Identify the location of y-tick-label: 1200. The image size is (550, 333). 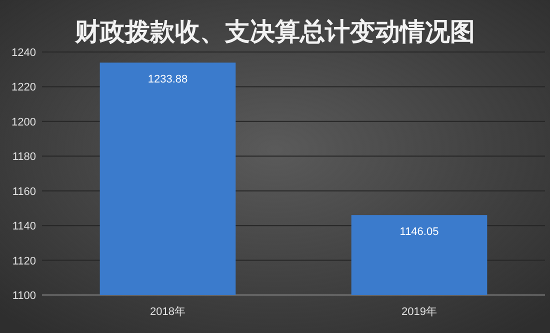
(24, 122).